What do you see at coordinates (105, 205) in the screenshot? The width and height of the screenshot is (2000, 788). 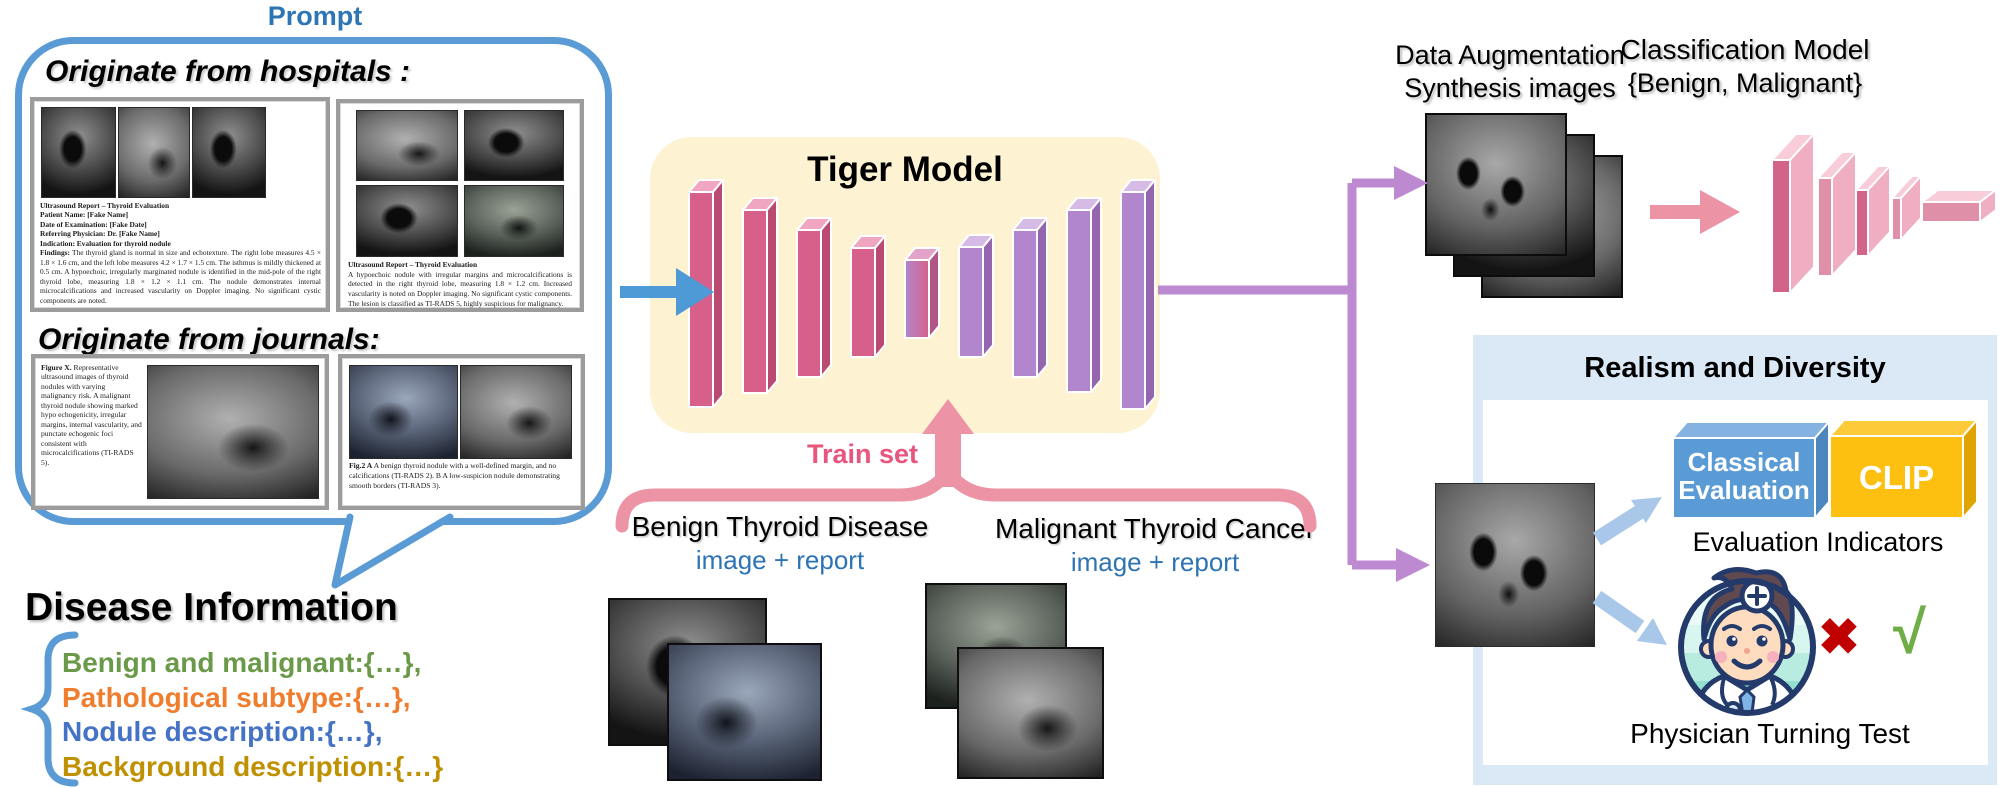 I see `report-title: Ultrasound Report – Thyroid Evaluation` at bounding box center [105, 205].